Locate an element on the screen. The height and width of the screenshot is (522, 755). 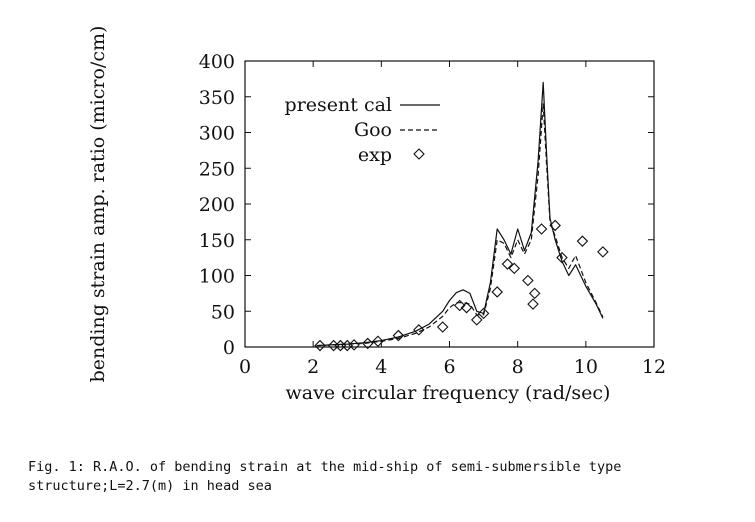
x-tick-label: 8 is located at coordinates (518, 367).